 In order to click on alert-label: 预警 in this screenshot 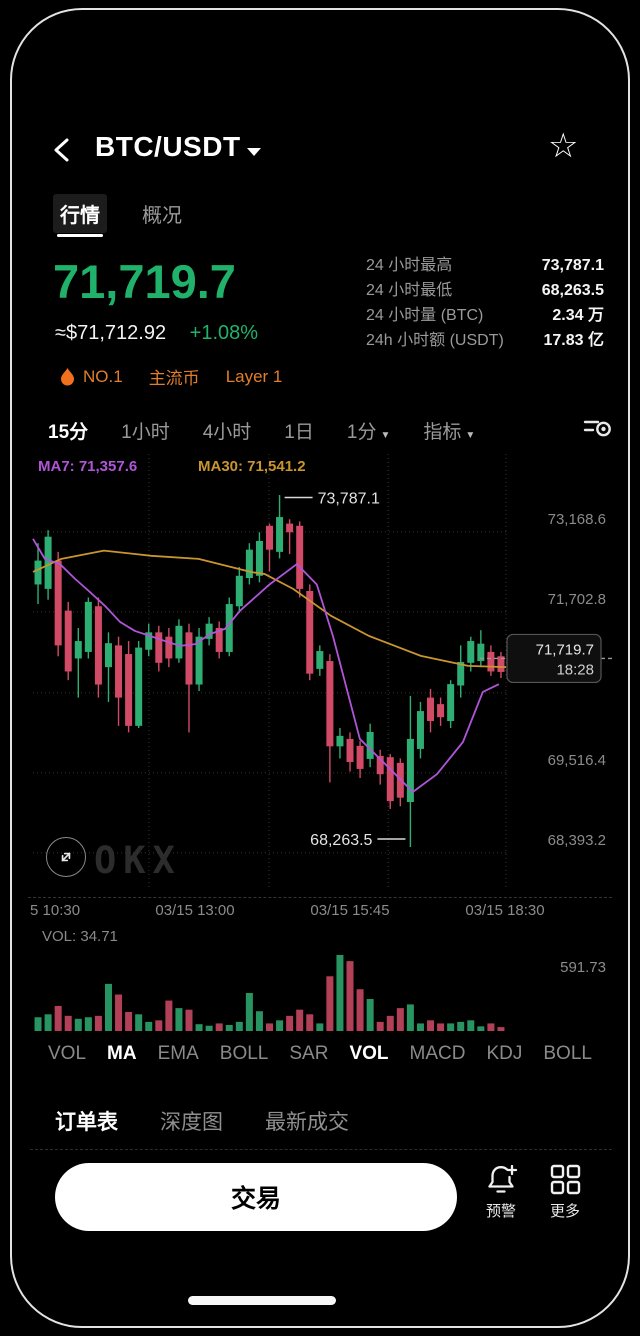, I will do `click(500, 1211)`.